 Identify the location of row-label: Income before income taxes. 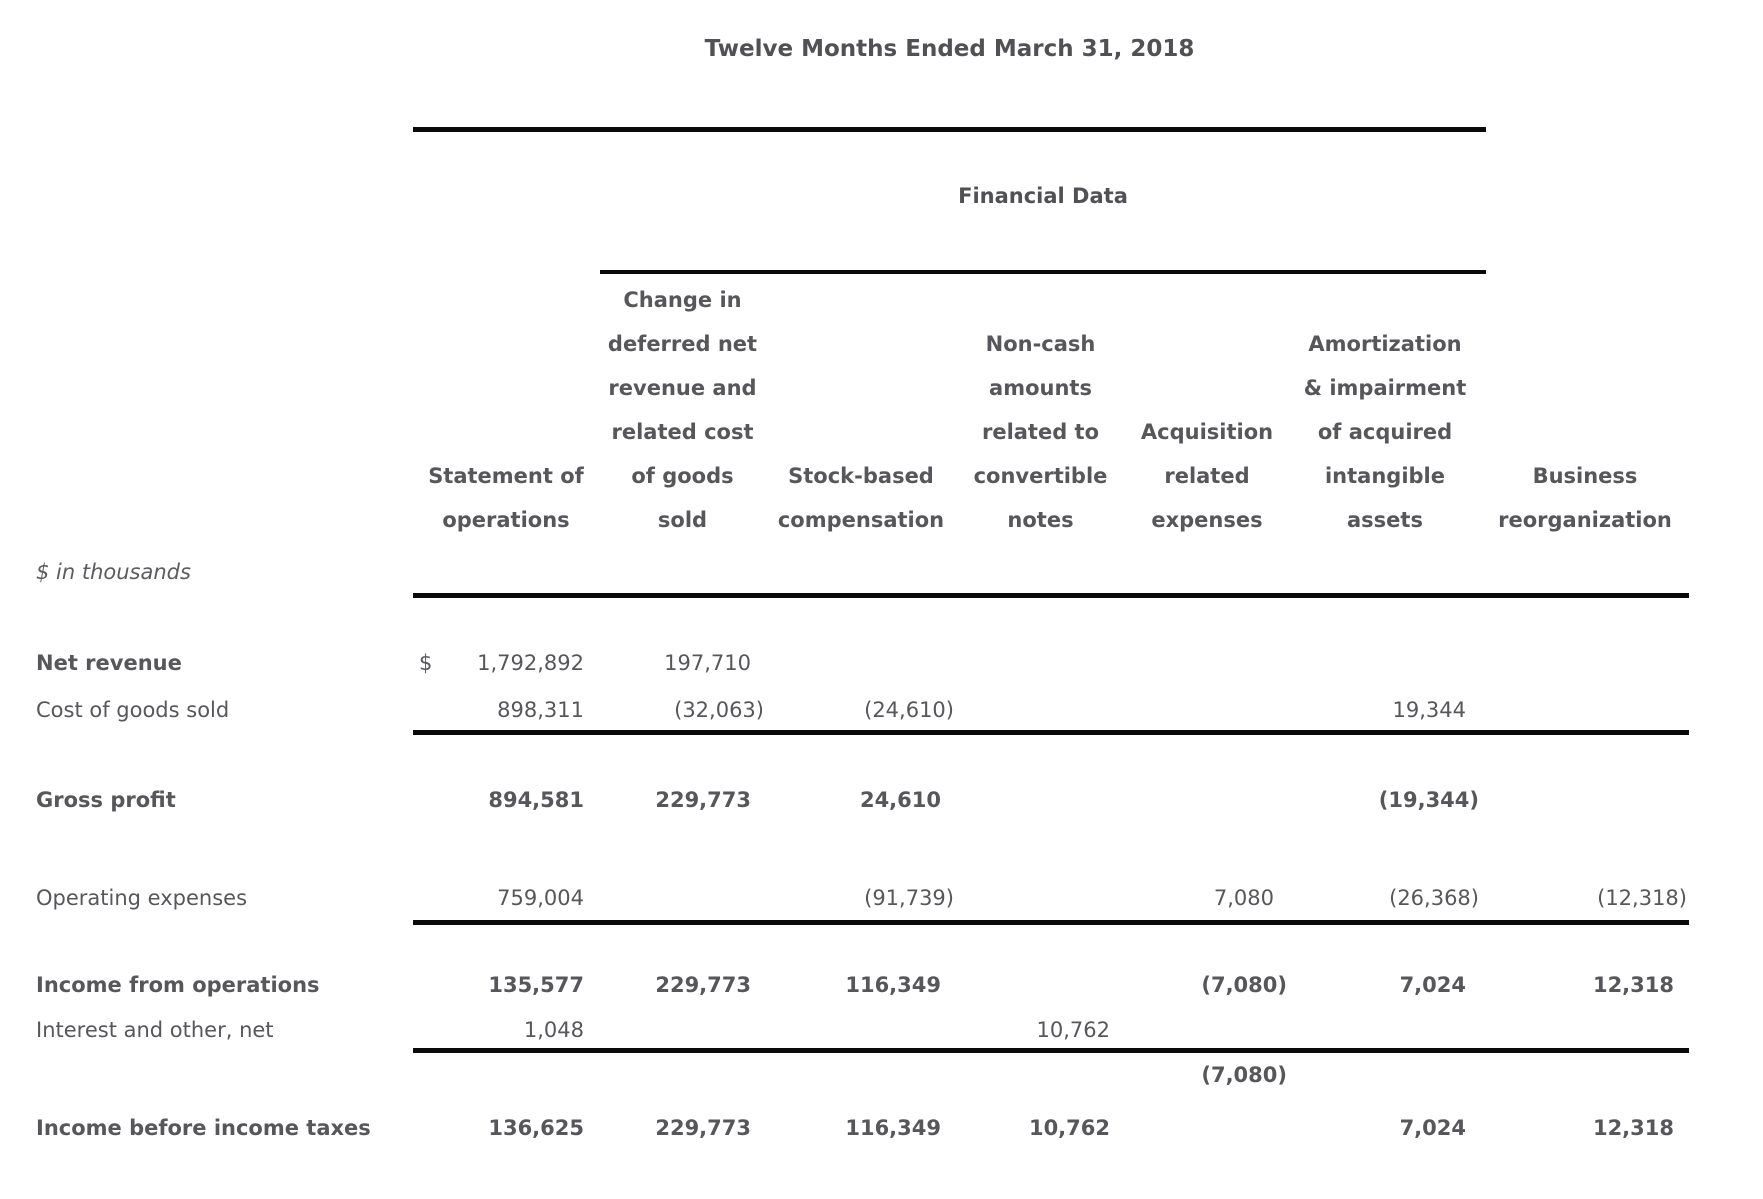
(203, 1128).